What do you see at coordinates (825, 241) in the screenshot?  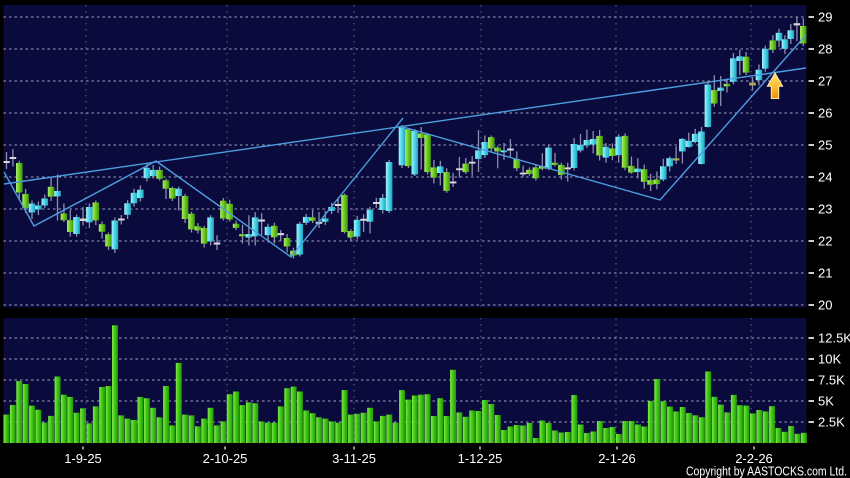 I see `svg-text: 22` at bounding box center [825, 241].